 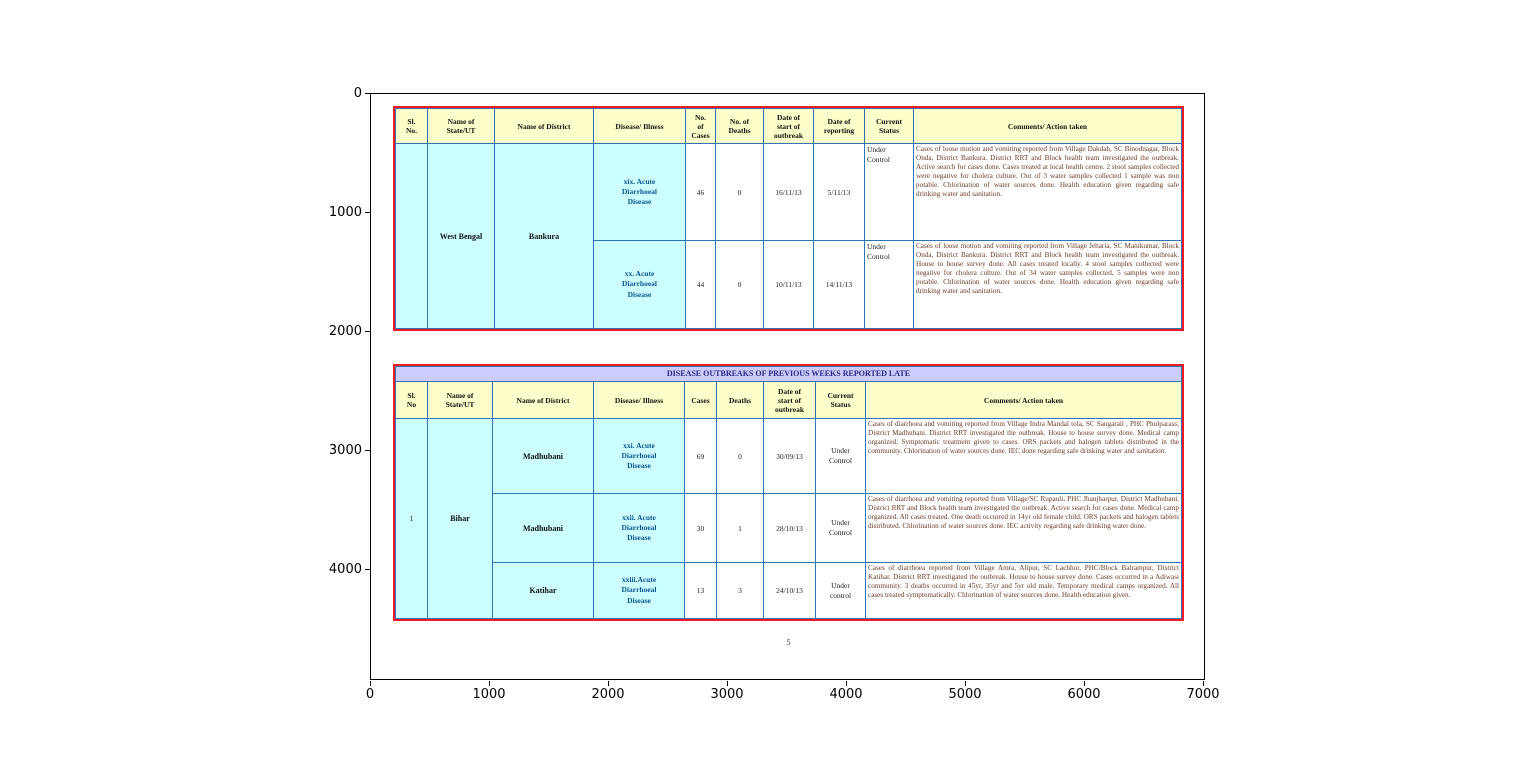 I want to click on col-header-cases: No. of Cases, so click(x=700, y=126).